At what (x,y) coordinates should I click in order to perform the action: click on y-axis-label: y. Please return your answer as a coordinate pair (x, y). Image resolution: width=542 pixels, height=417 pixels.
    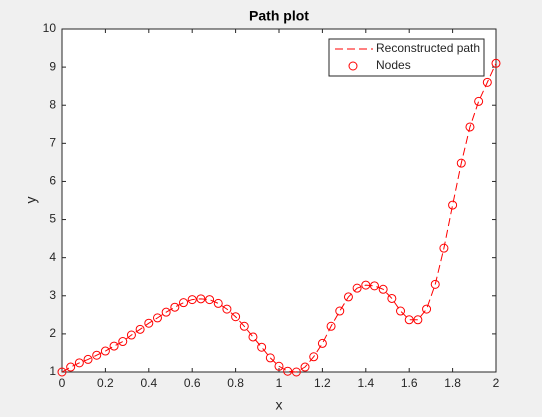
    Looking at the image, I should click on (31, 200).